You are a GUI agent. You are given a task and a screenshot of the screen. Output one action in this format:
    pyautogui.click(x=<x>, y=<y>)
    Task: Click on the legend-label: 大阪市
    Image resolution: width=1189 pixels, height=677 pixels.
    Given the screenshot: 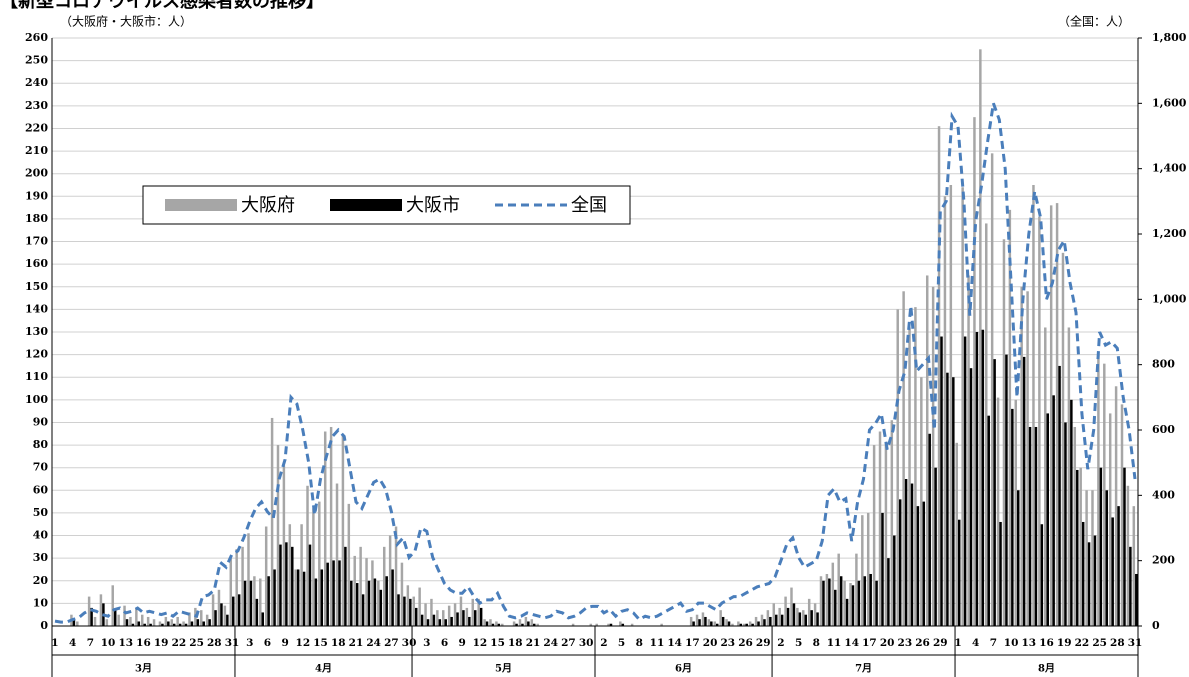 What is the action you would take?
    pyautogui.click(x=433, y=205)
    